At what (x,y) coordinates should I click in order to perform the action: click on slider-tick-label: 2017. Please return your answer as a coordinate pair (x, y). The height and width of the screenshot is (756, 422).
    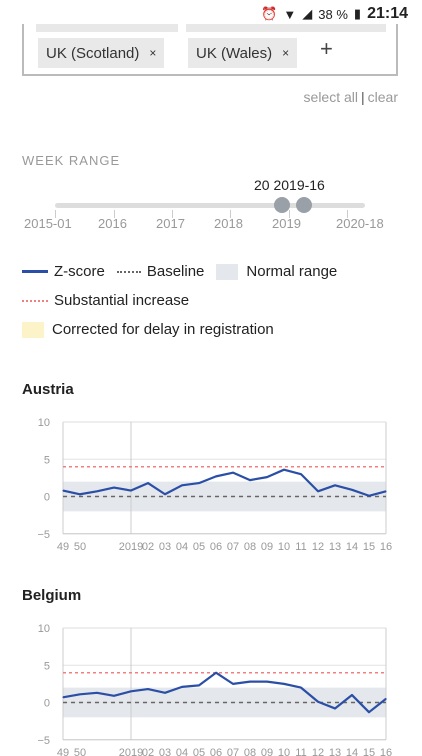
    Looking at the image, I should click on (170, 223).